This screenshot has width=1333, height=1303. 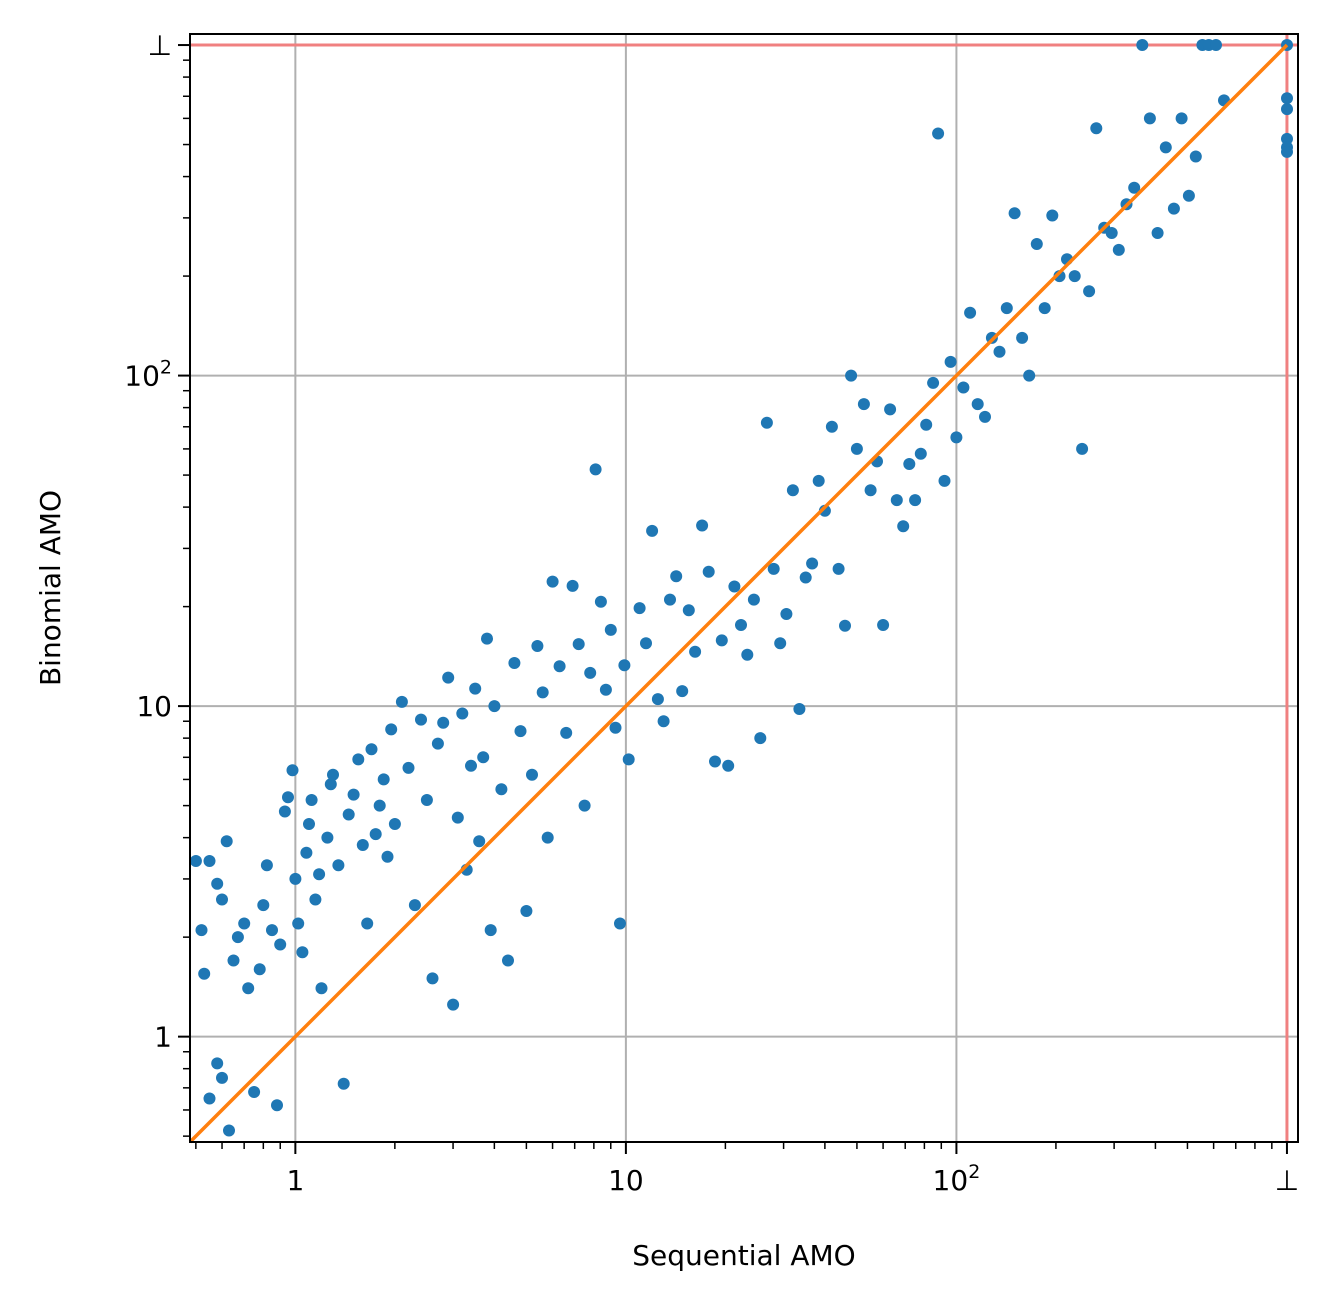 I want to click on y-tick-label: 10, so click(x=154, y=706).